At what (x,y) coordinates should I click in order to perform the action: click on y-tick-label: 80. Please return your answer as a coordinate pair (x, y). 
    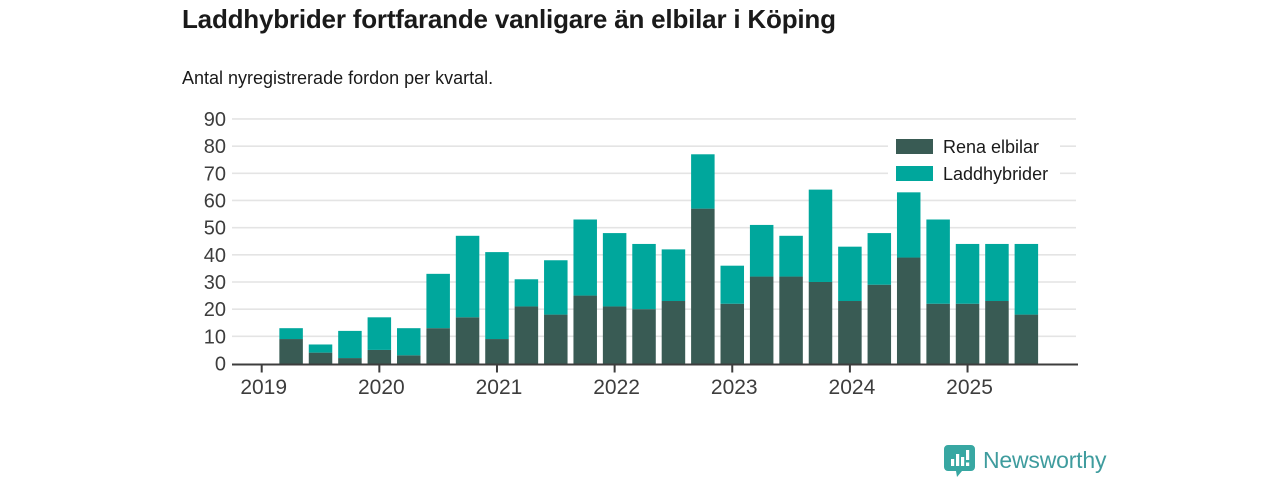
    Looking at the image, I should click on (215, 147).